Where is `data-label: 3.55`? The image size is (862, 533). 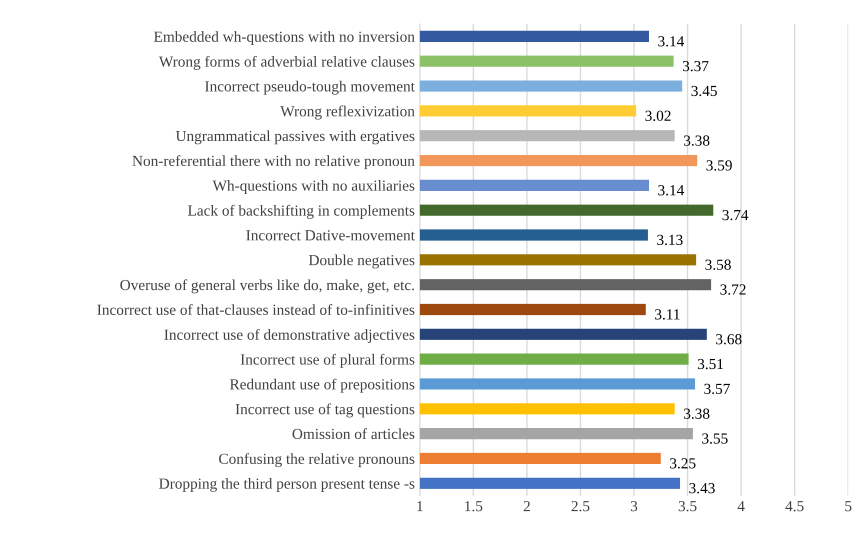
data-label: 3.55 is located at coordinates (715, 438).